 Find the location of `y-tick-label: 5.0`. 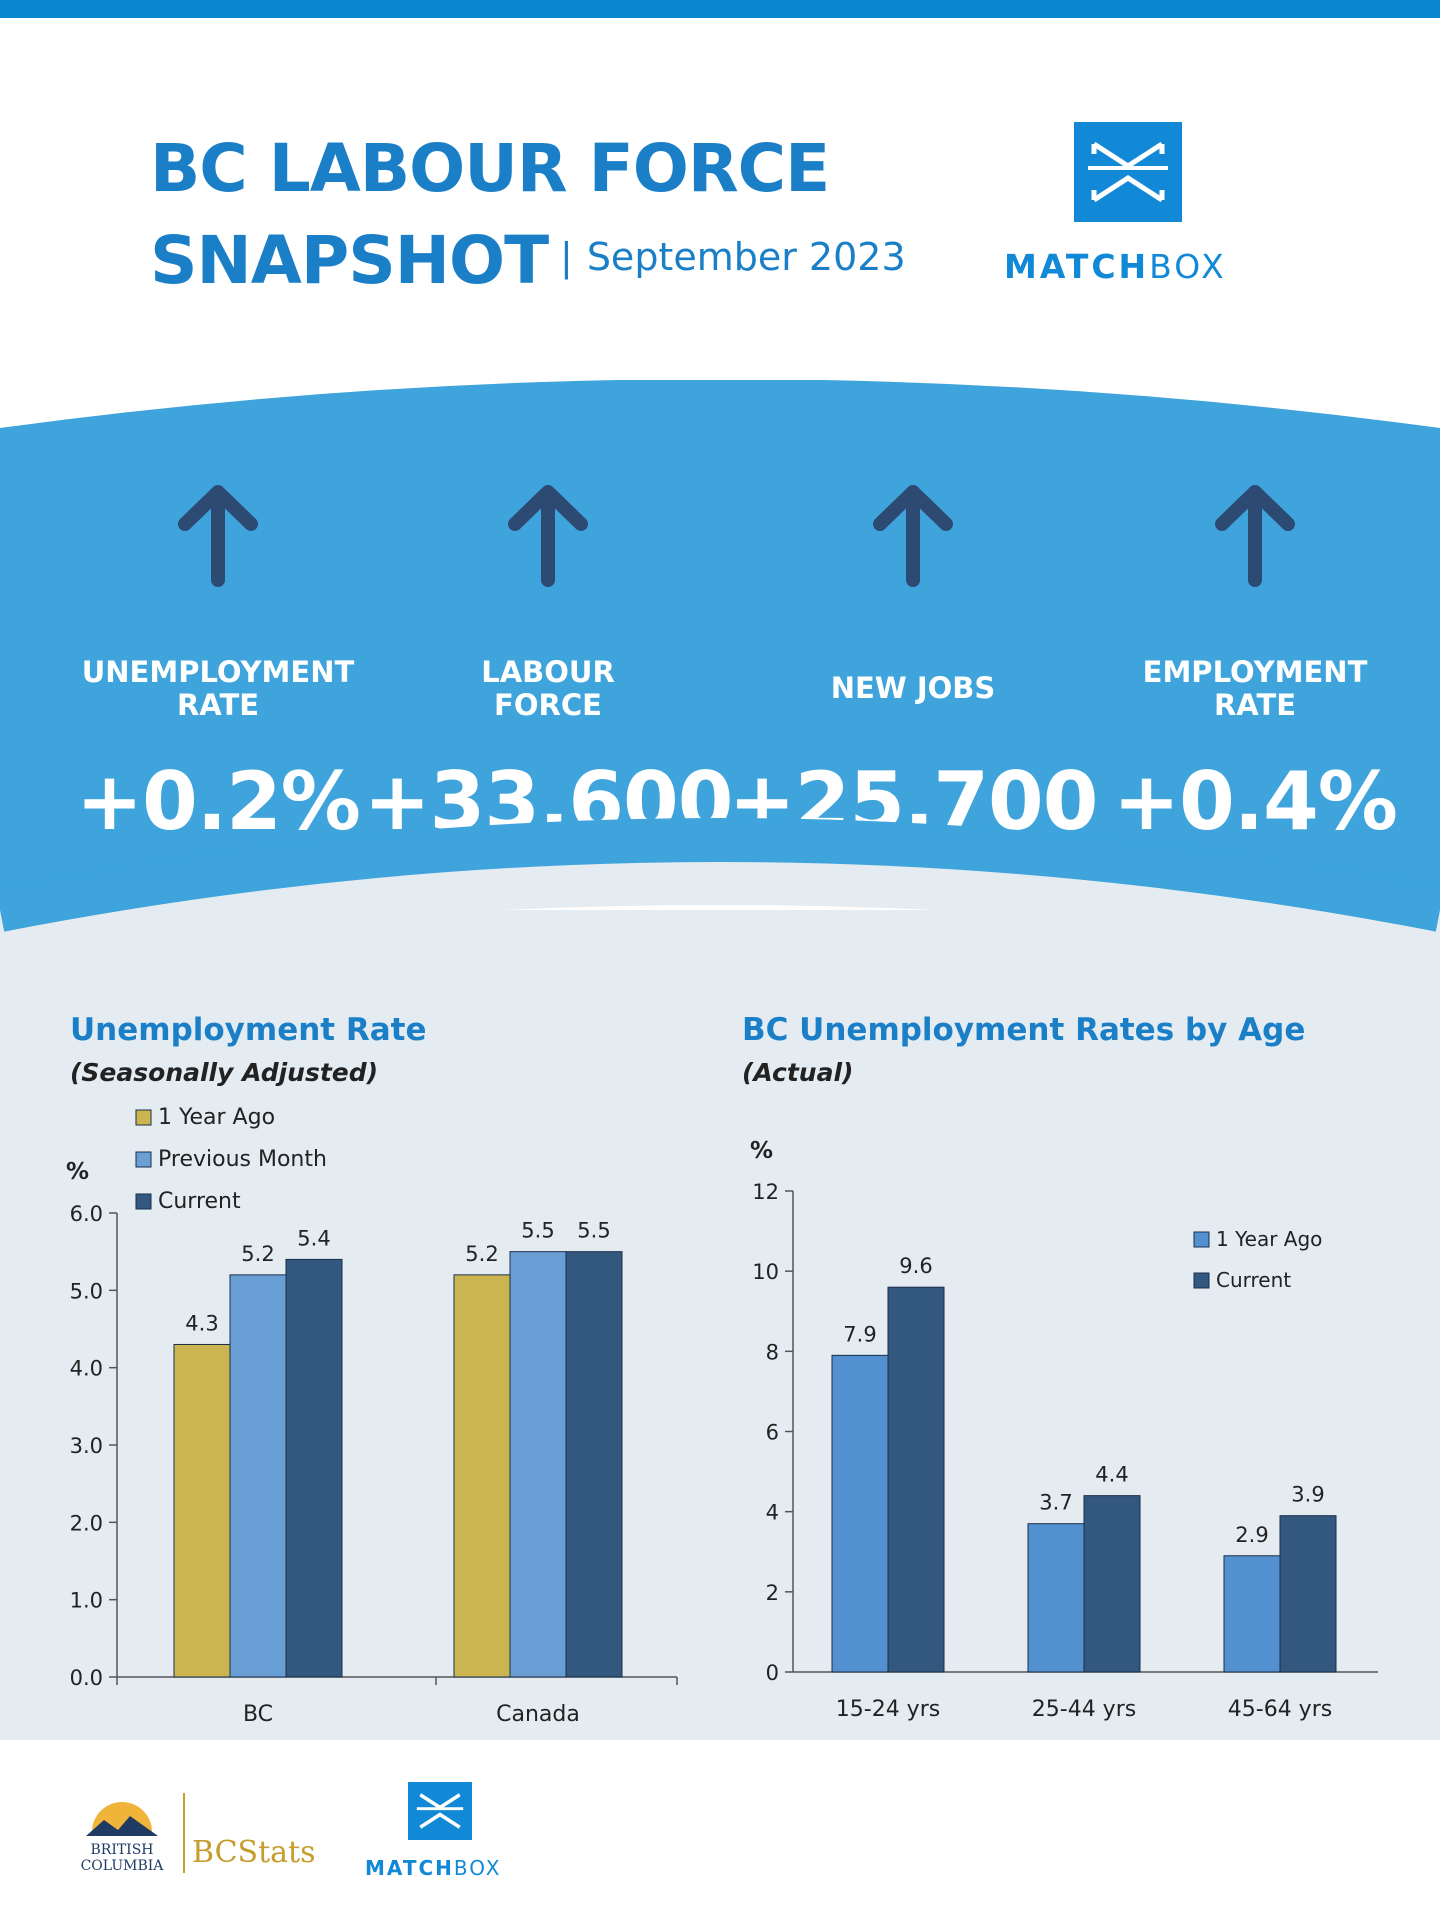

y-tick-label: 5.0 is located at coordinates (86, 1291).